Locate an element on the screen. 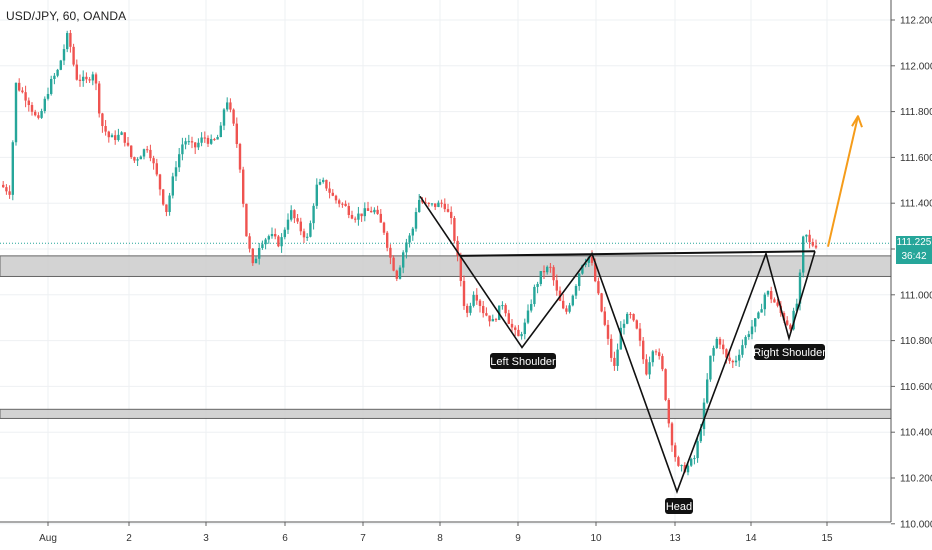 Image resolution: width=932 pixels, height=550 pixels. price-tick-label: 110.600 is located at coordinates (916, 387).